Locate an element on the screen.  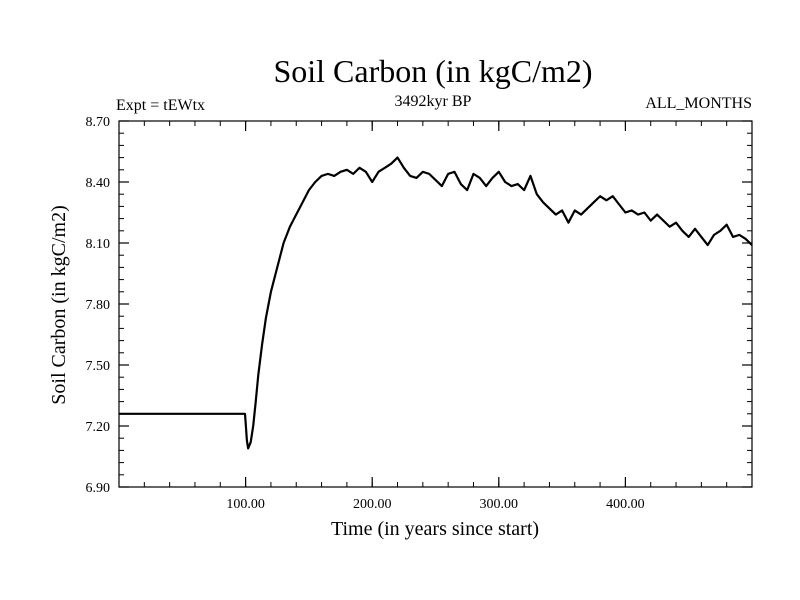
subtitle-months: ALL_MONTHS is located at coordinates (698, 103).